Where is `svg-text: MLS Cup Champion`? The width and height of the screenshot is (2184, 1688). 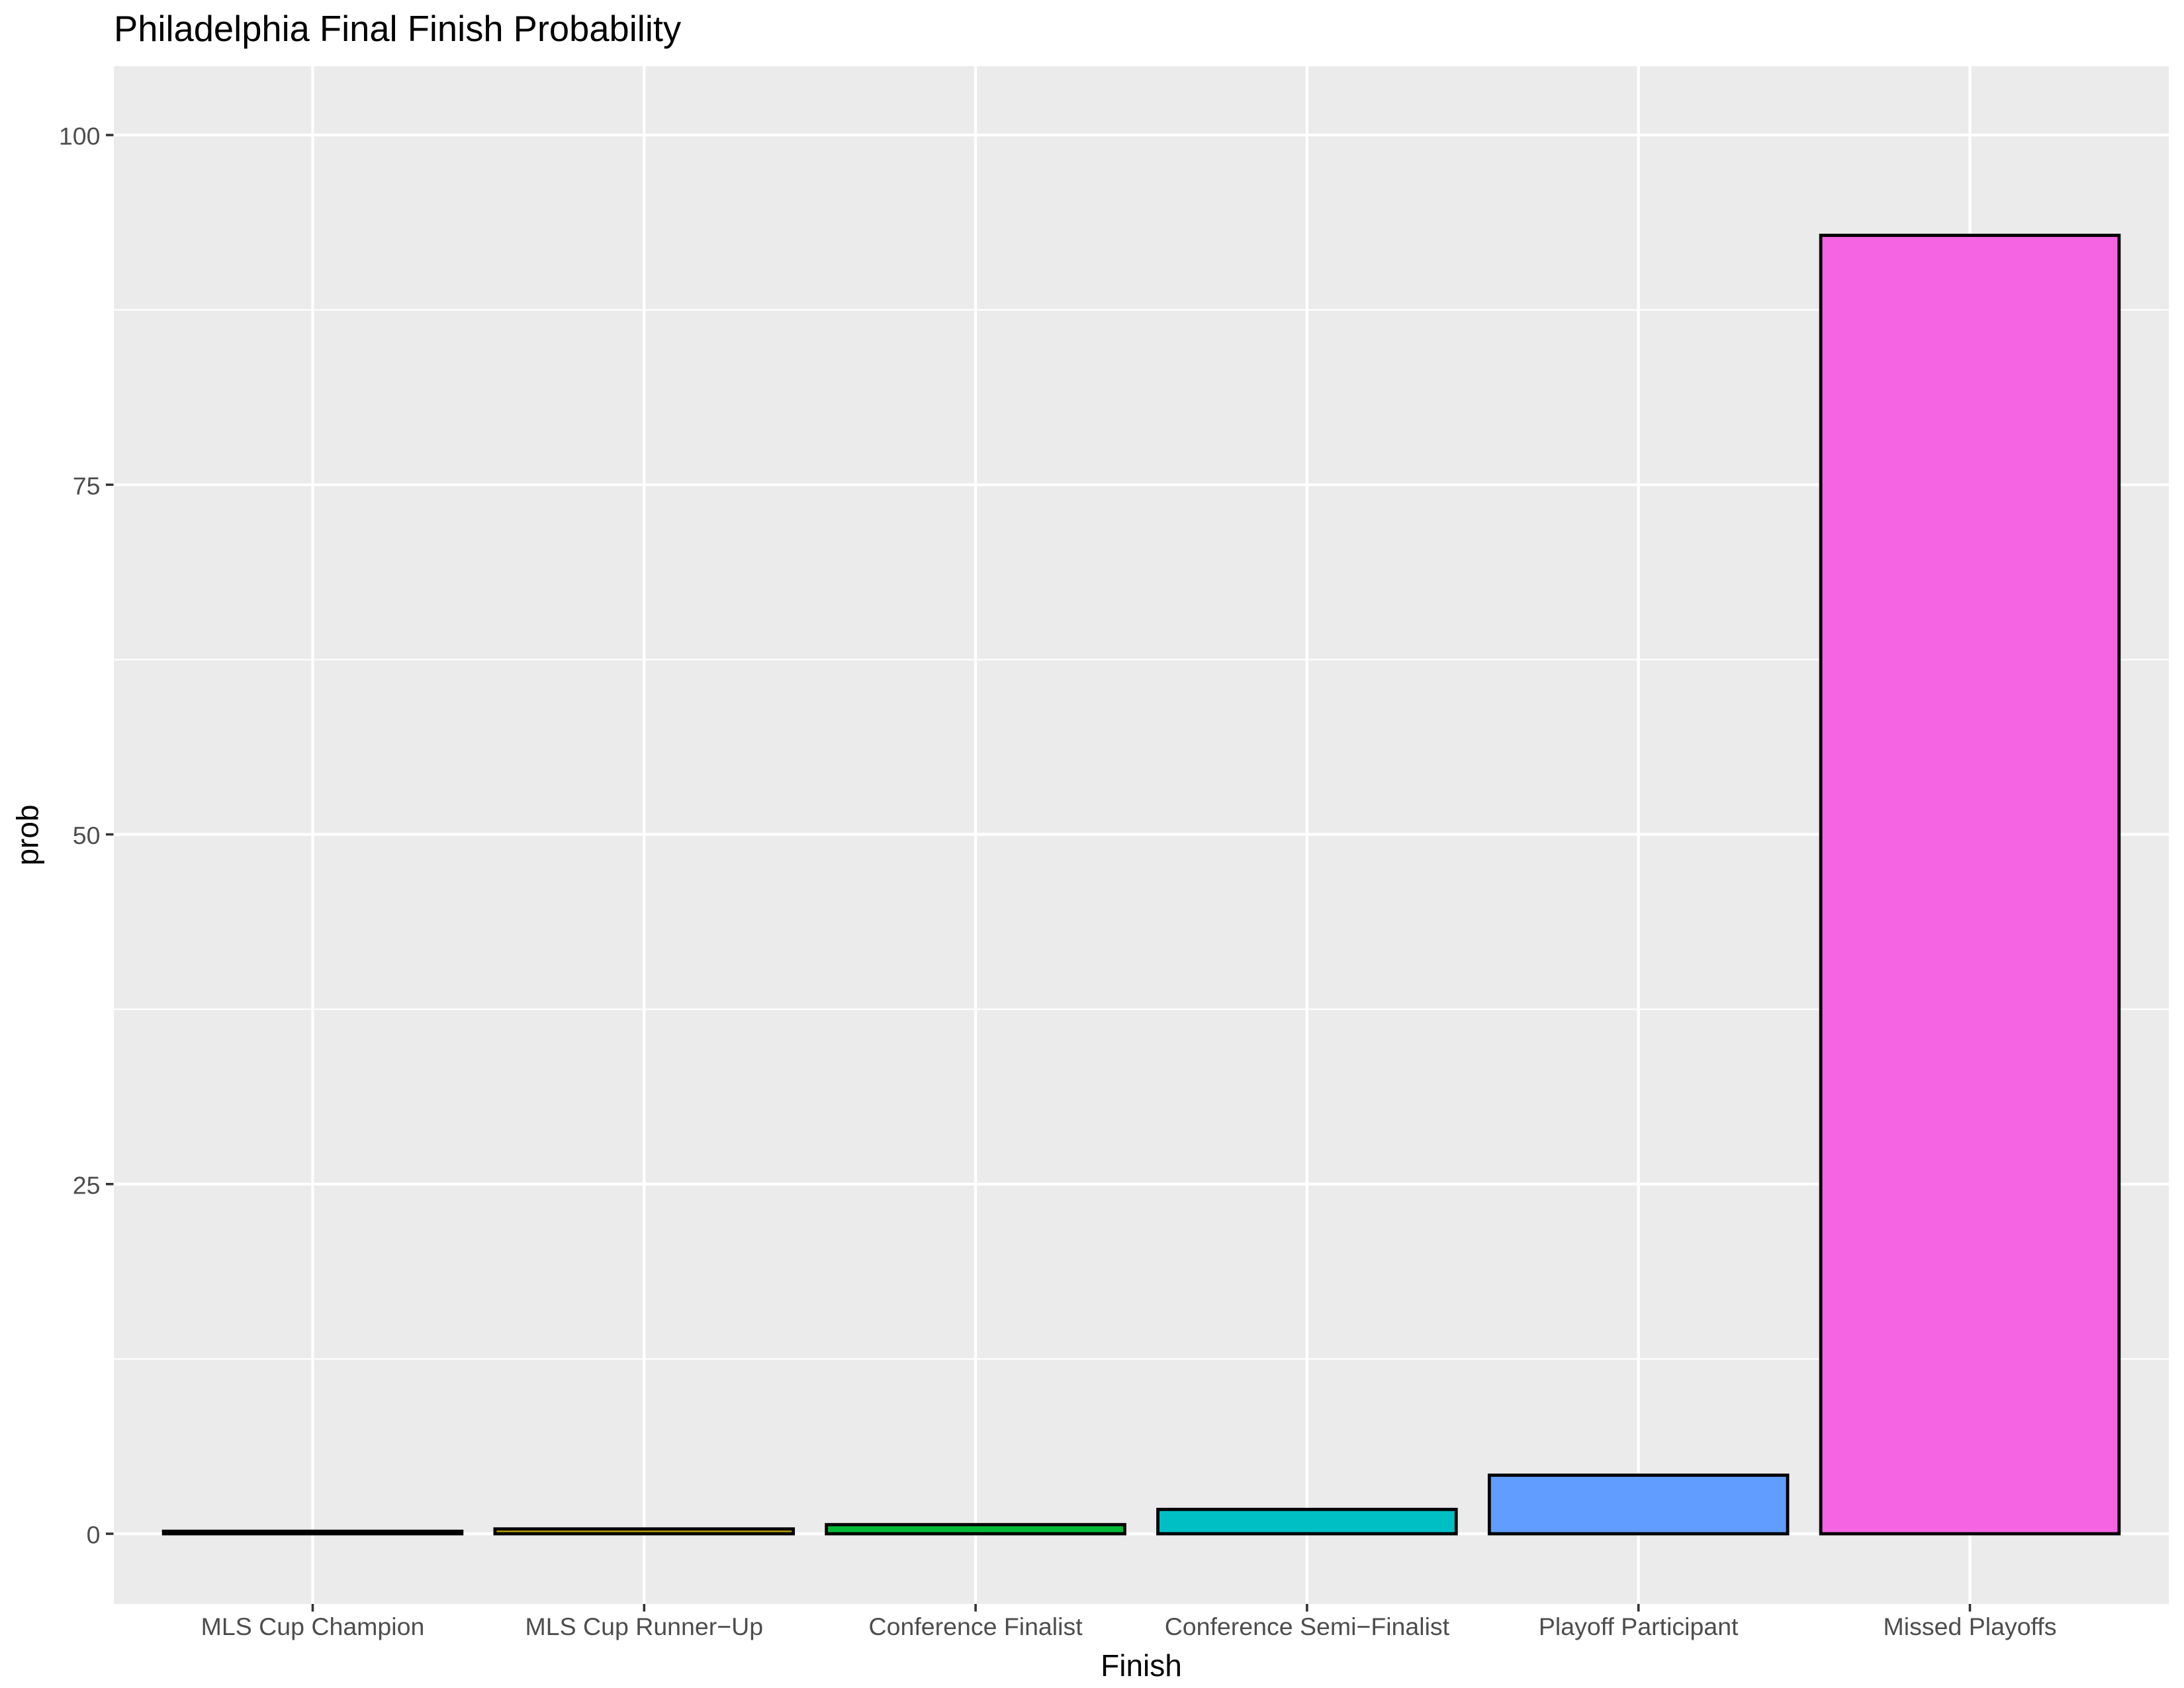 svg-text: MLS Cup Champion is located at coordinates (313, 1626).